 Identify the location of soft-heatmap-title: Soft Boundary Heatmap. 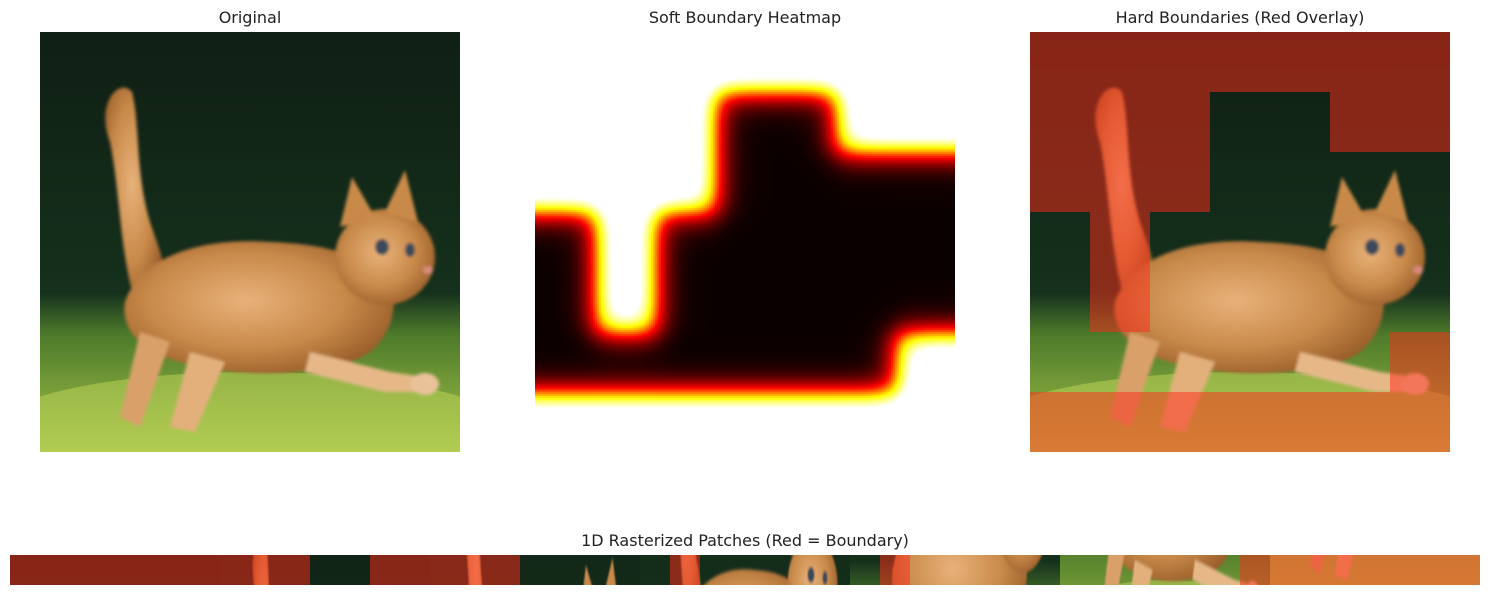
(745, 17).